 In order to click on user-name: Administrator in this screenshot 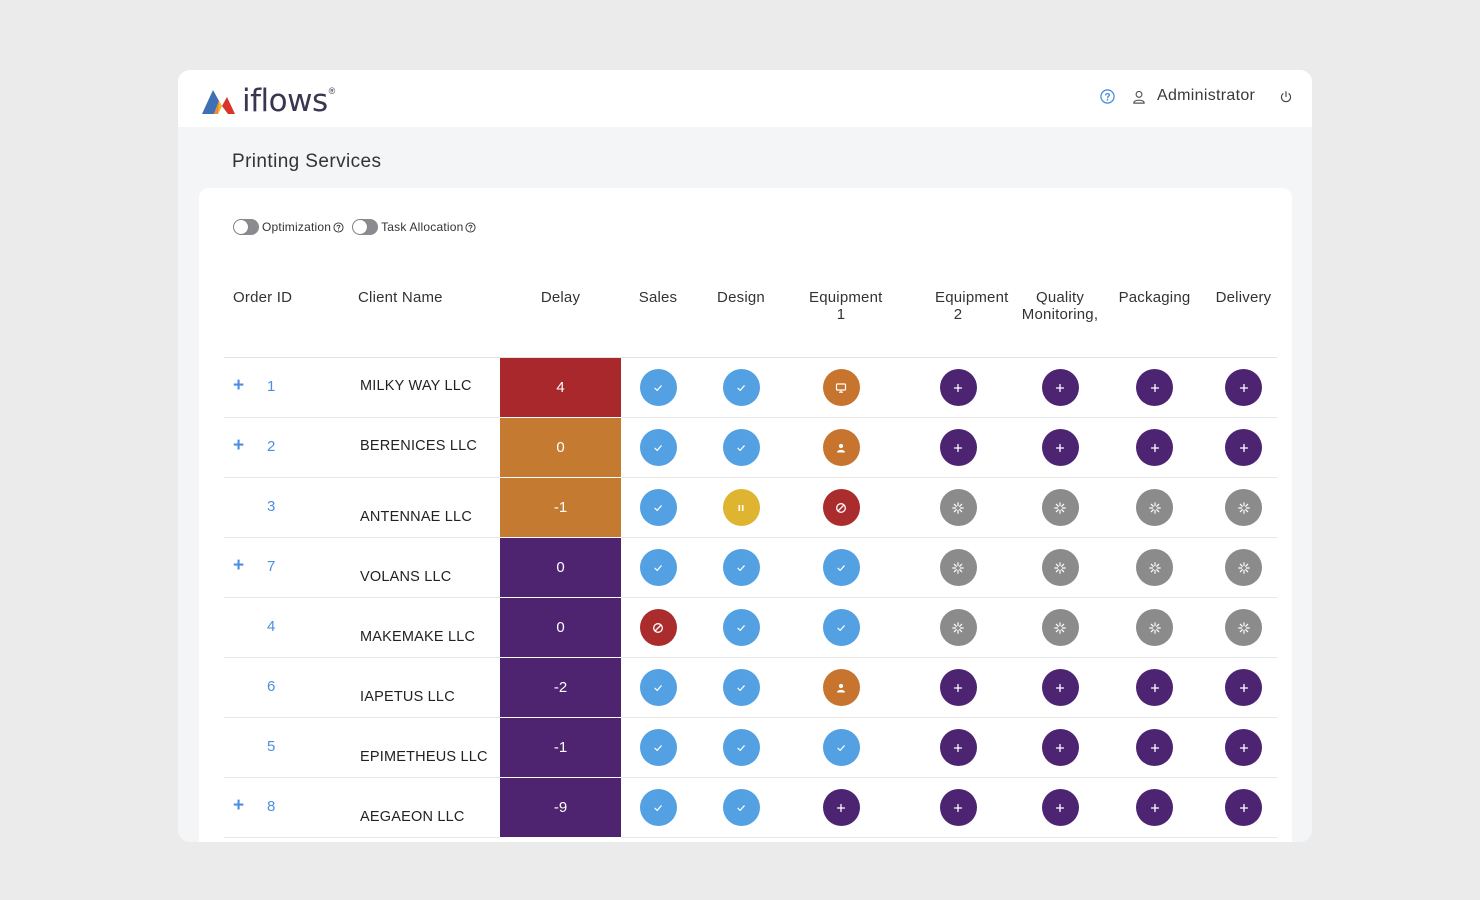, I will do `click(1206, 95)`.